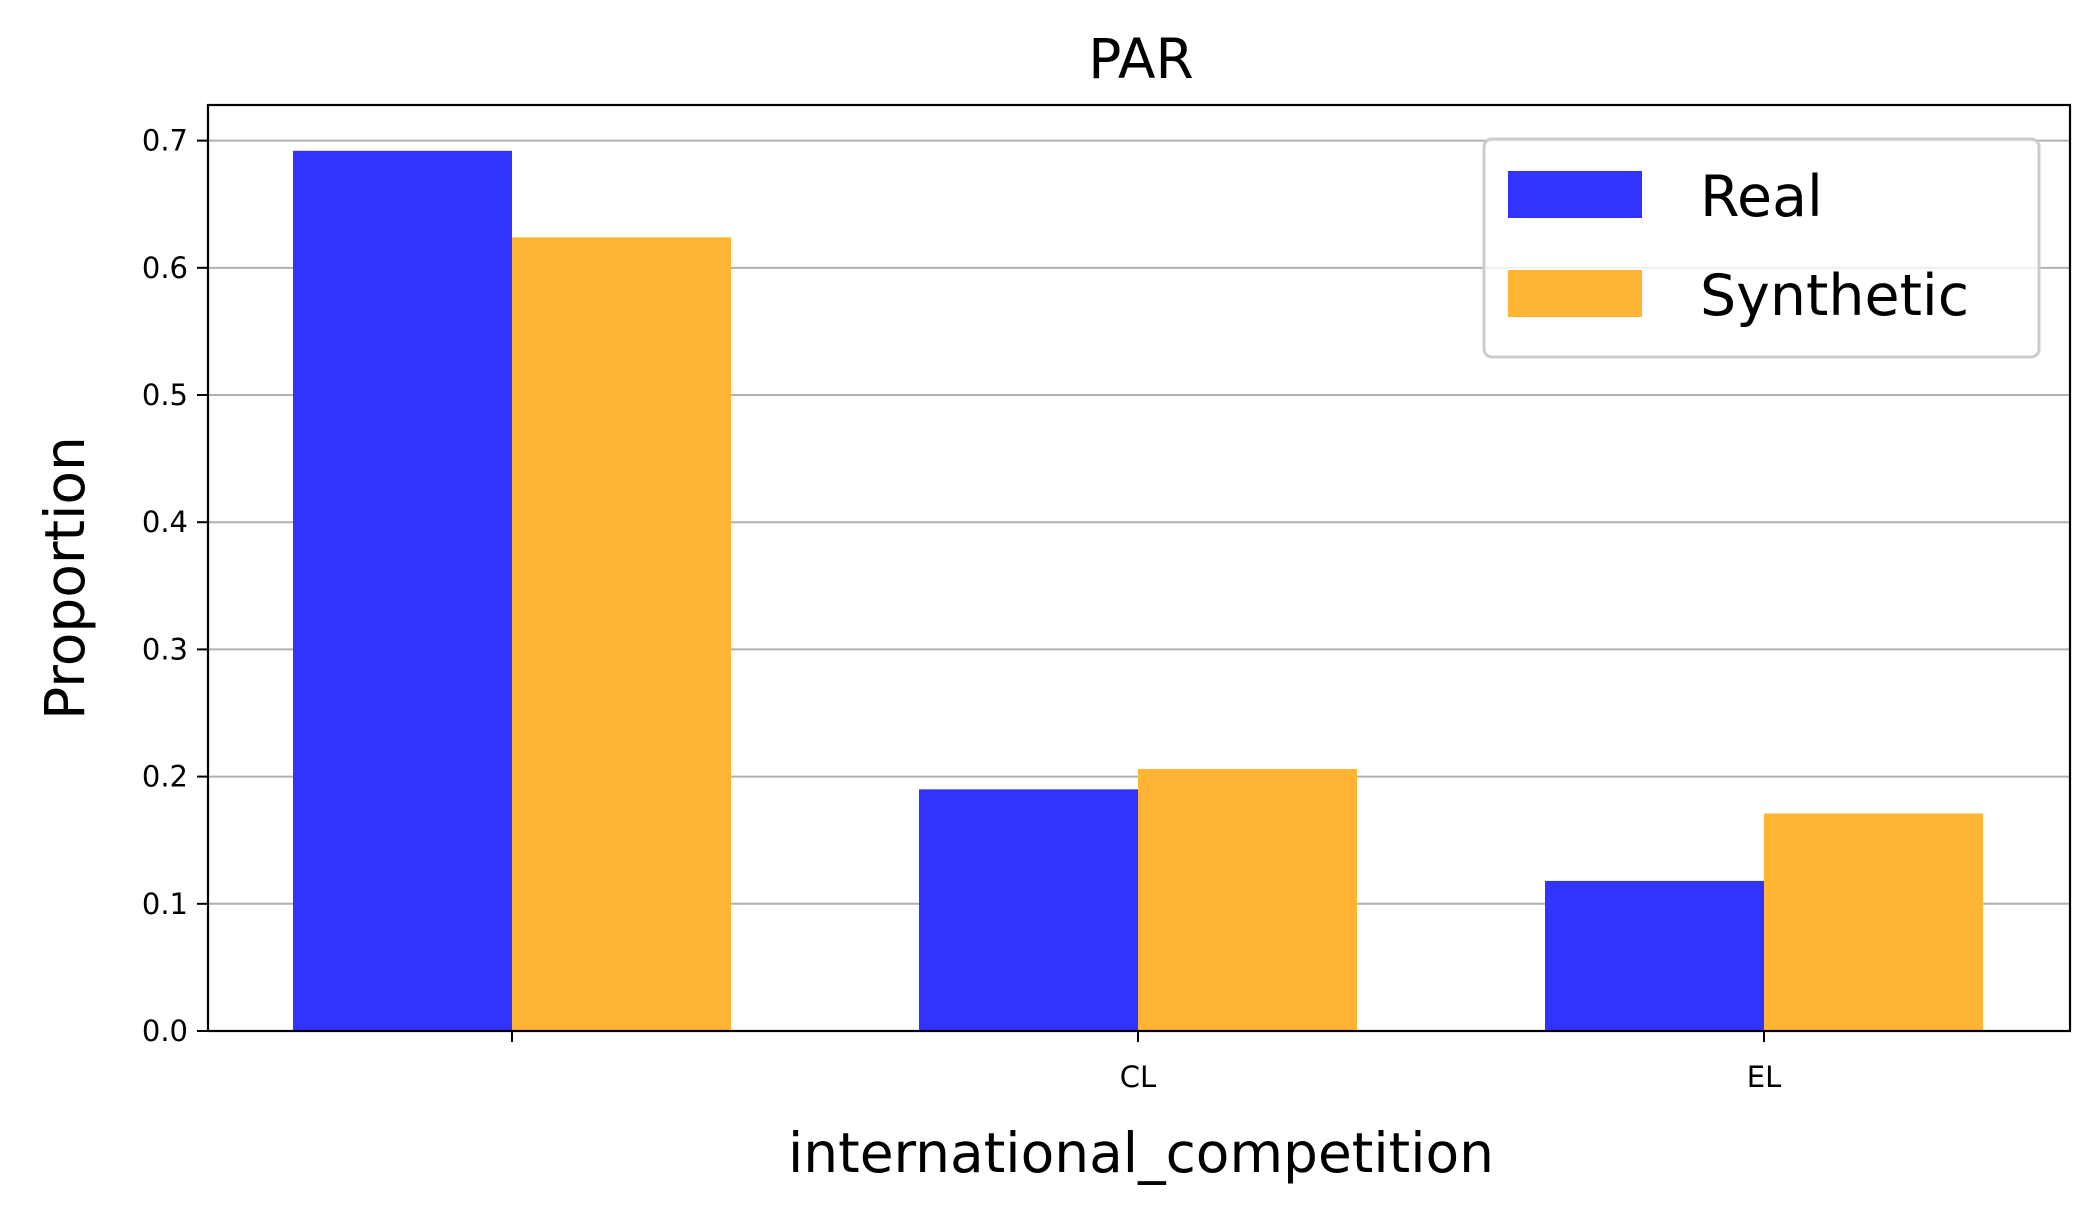 Image resolution: width=2098 pixels, height=1216 pixels. What do you see at coordinates (402, 591) in the screenshot?
I see `bar-real-blank` at bounding box center [402, 591].